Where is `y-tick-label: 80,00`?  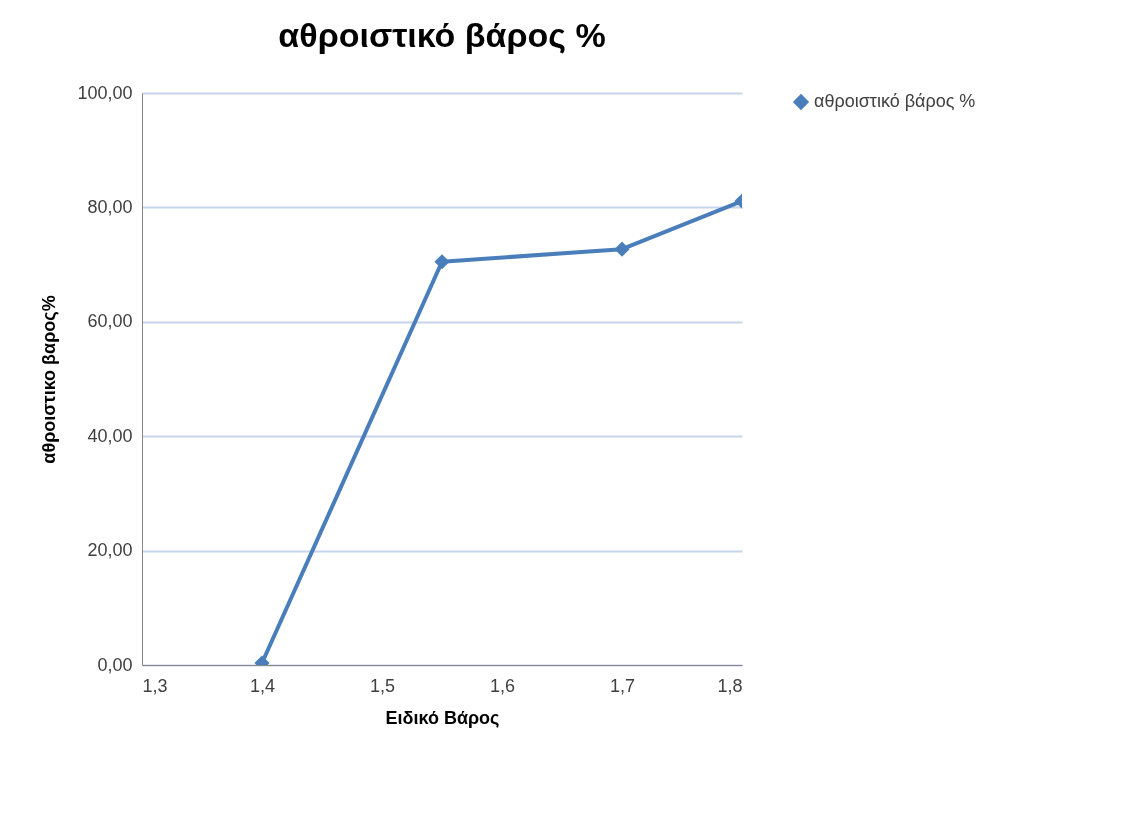 y-tick-label: 80,00 is located at coordinates (110, 206).